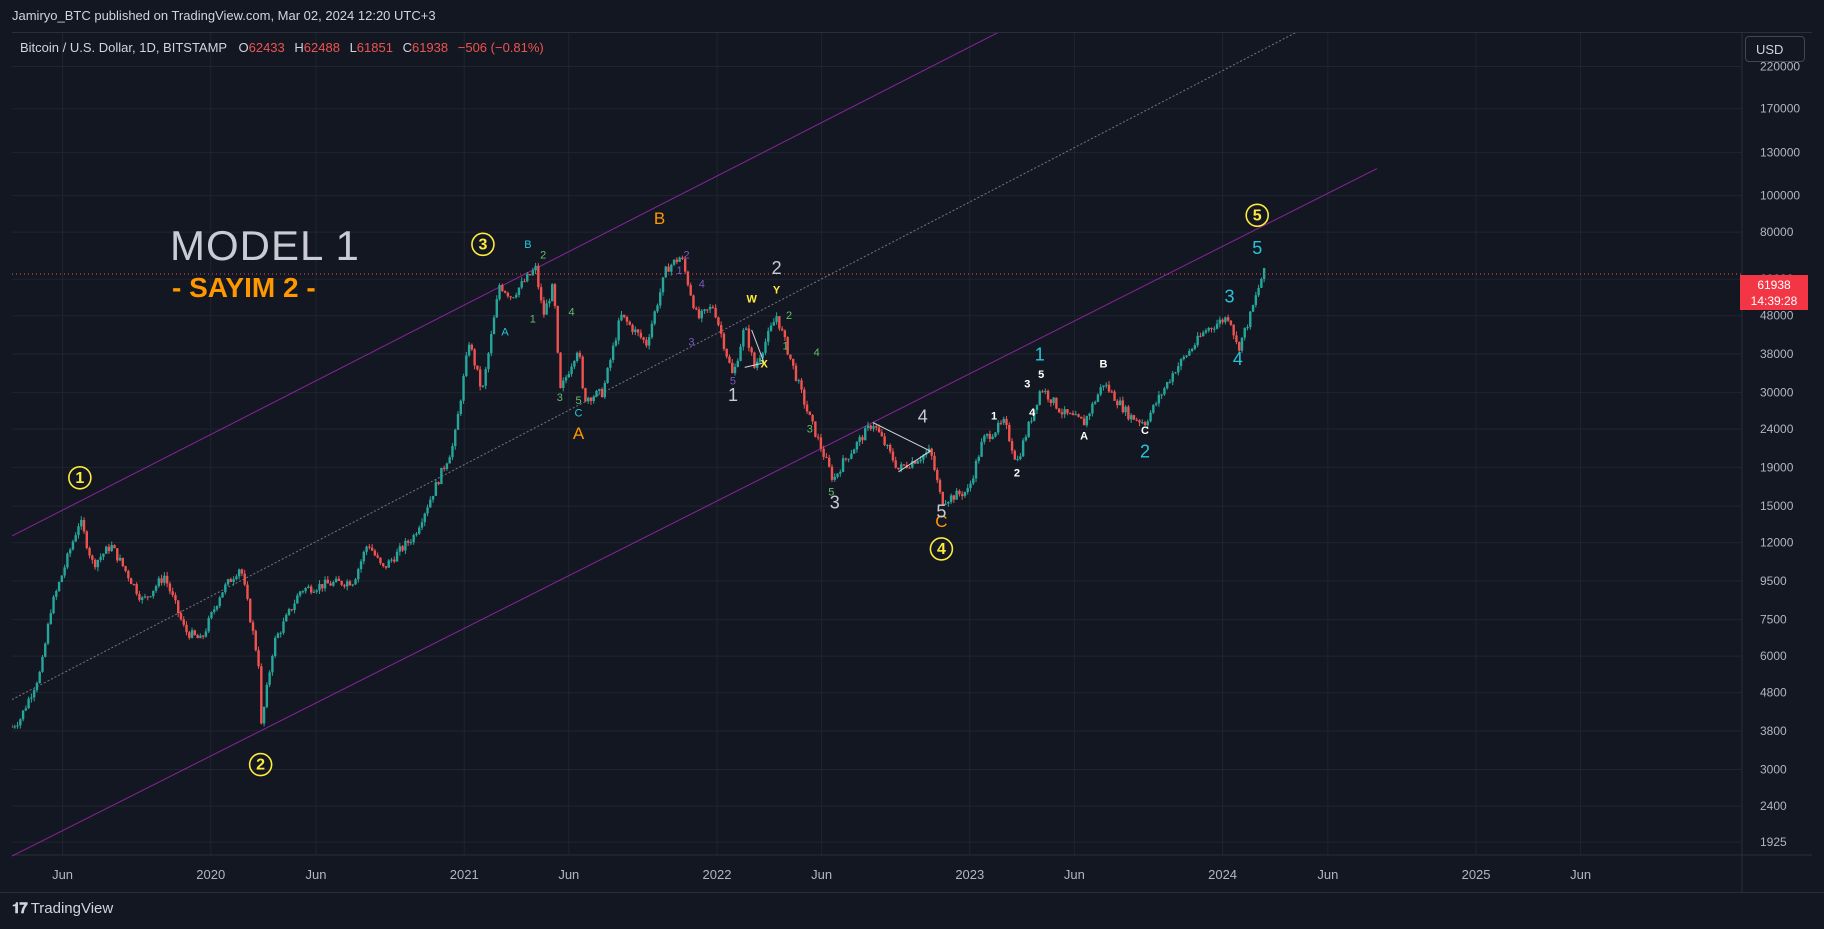  Describe the element at coordinates (299, 47) in the screenshot. I see `high-label: H` at that location.